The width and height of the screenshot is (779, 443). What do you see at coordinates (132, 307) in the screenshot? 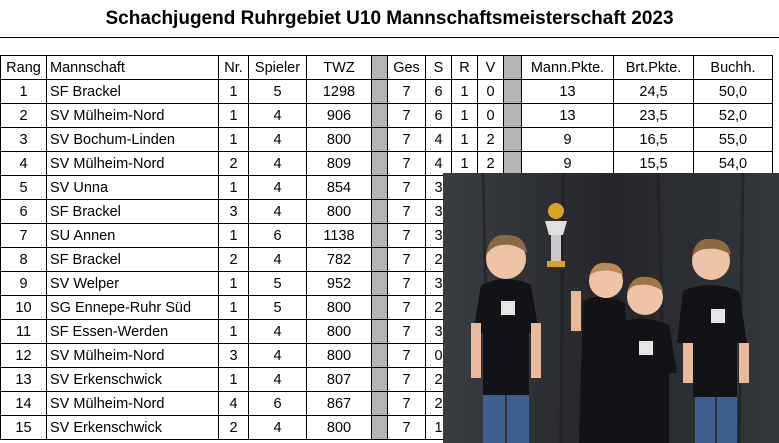
I see `cell-mannschaft: SG Ennepe-Ruhr Süd` at bounding box center [132, 307].